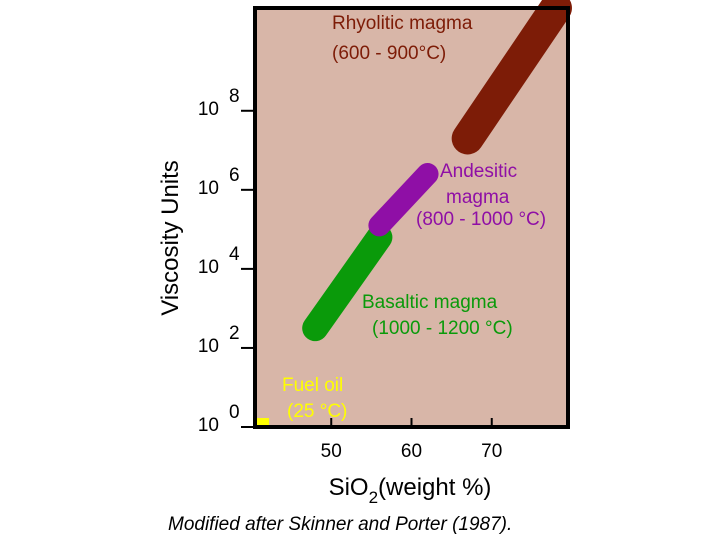  Describe the element at coordinates (317, 411) in the screenshot. I see `fuel-oil-temperature: (25 °C)` at that location.